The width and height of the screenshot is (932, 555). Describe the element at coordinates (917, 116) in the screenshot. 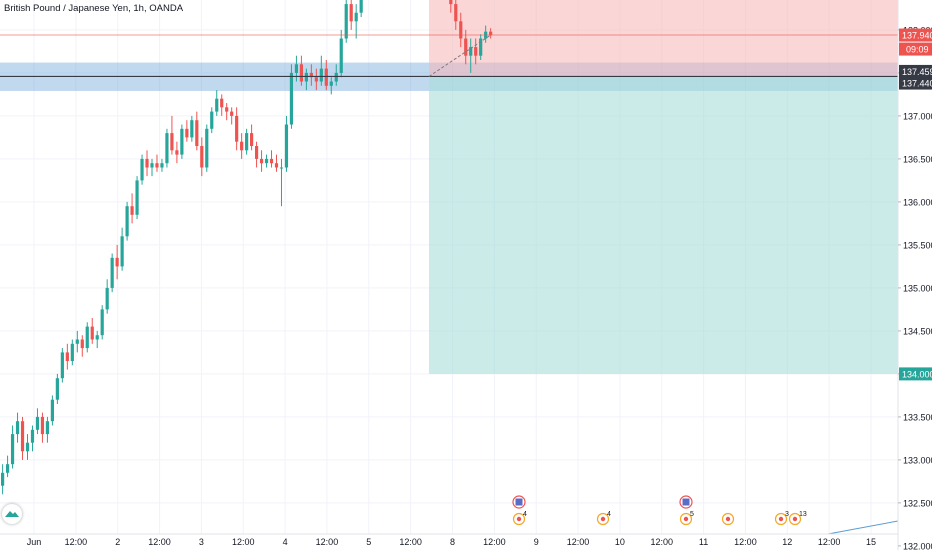

I see `price-tick-label: 137.000` at that location.